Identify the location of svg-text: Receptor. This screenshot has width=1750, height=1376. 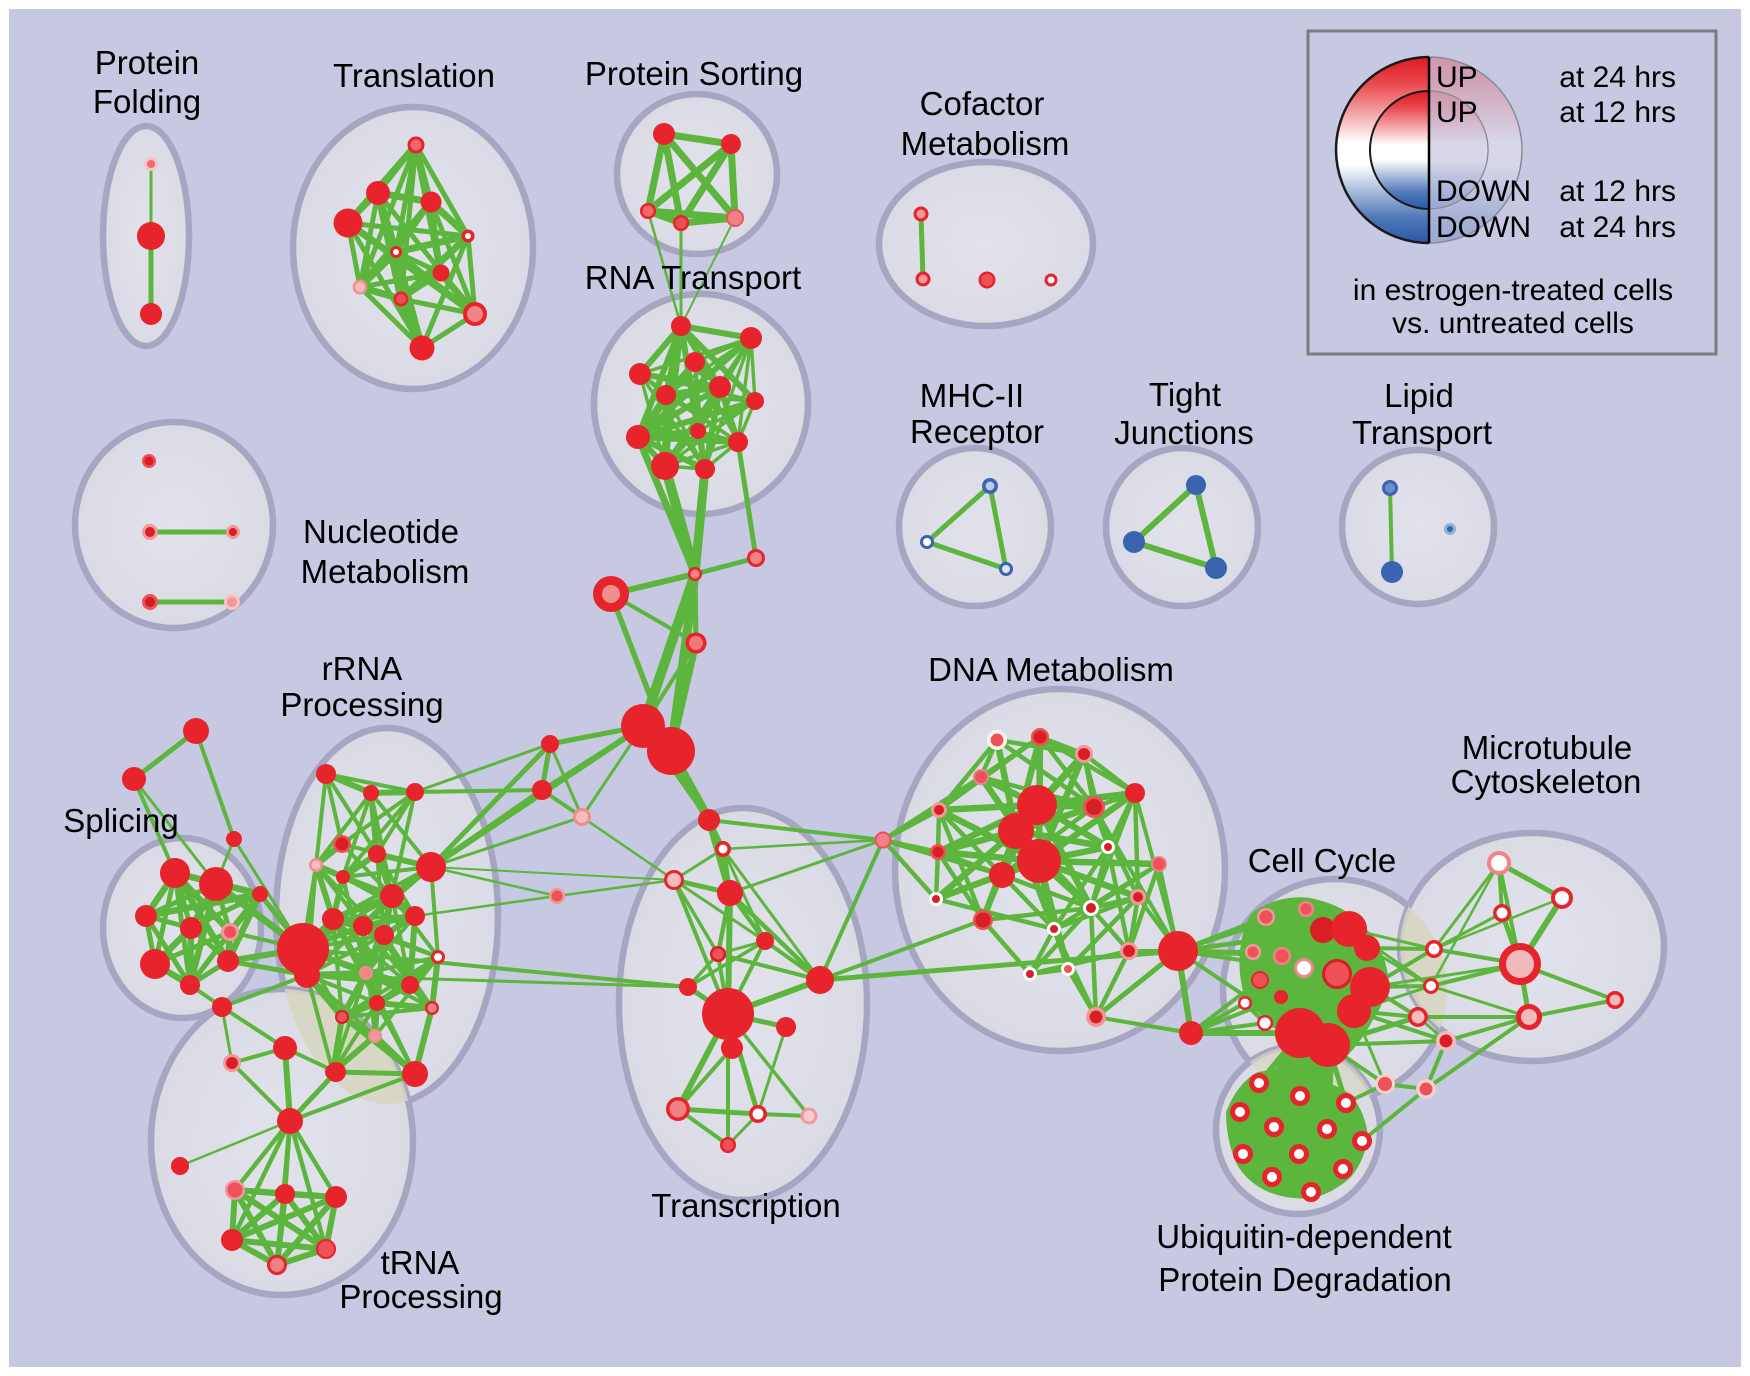
(977, 431).